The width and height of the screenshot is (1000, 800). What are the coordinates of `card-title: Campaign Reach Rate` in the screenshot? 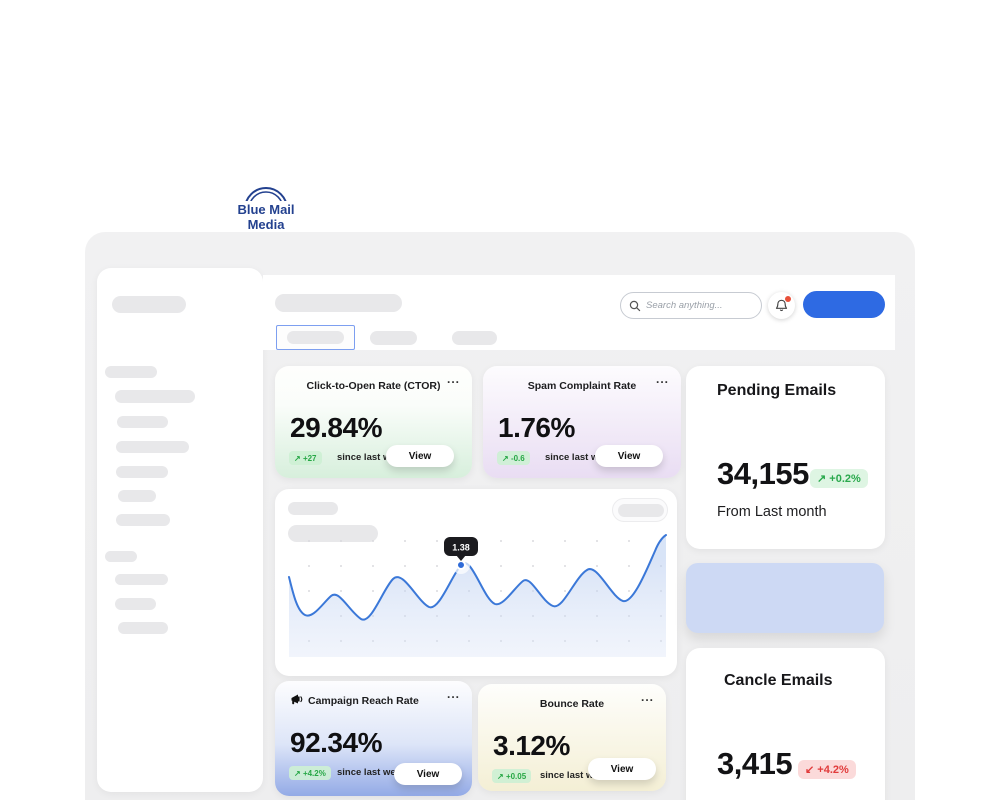 It's located at (363, 701).